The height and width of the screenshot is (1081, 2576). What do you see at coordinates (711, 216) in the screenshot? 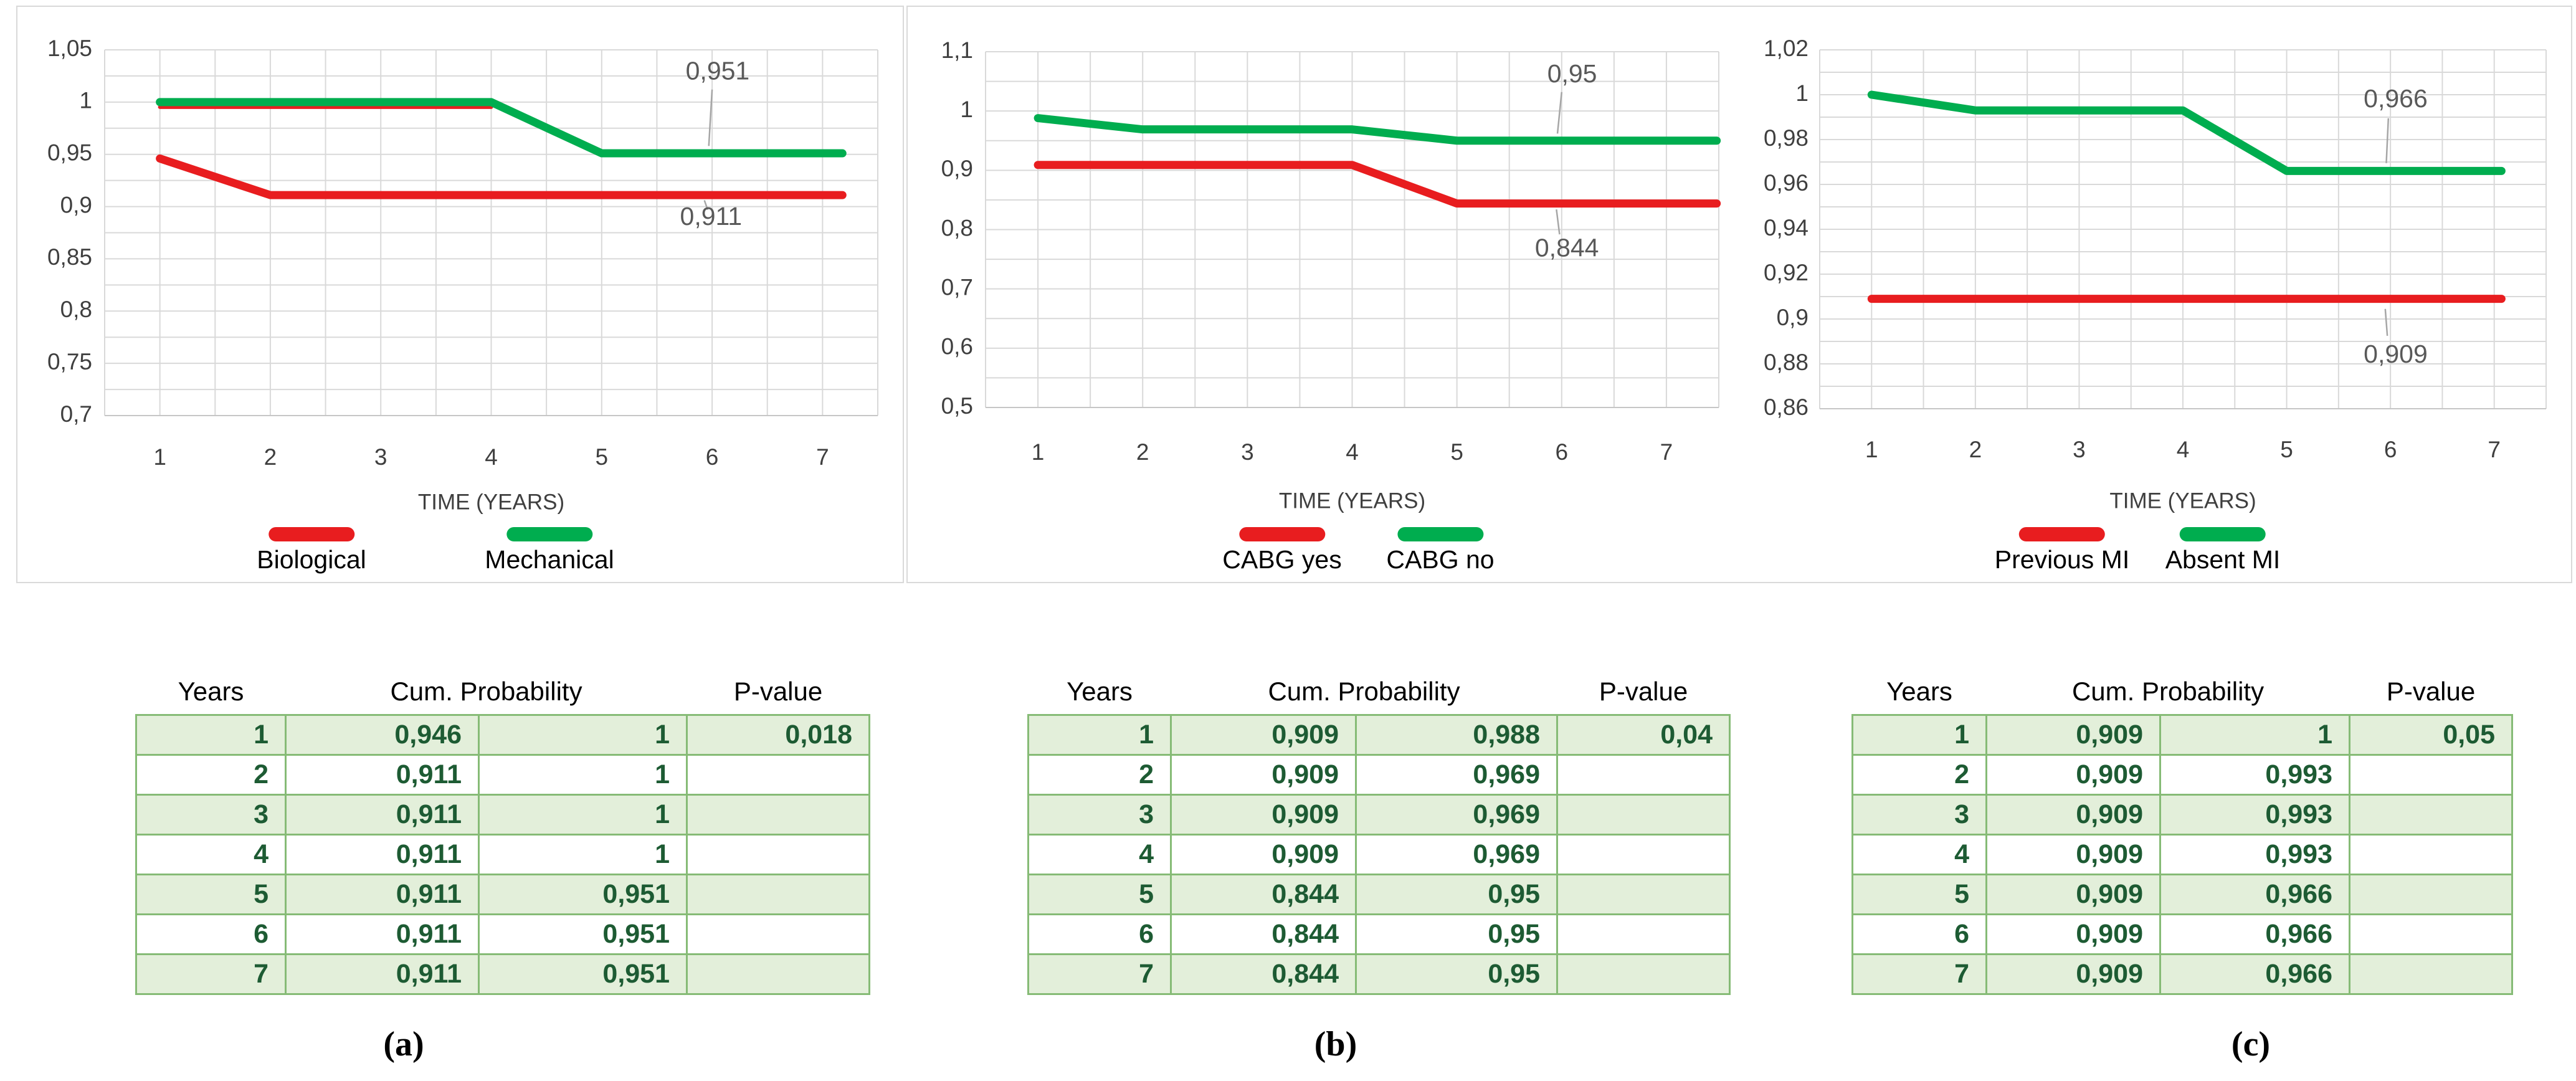
I see `data-label-annotation: 0,911` at bounding box center [711, 216].